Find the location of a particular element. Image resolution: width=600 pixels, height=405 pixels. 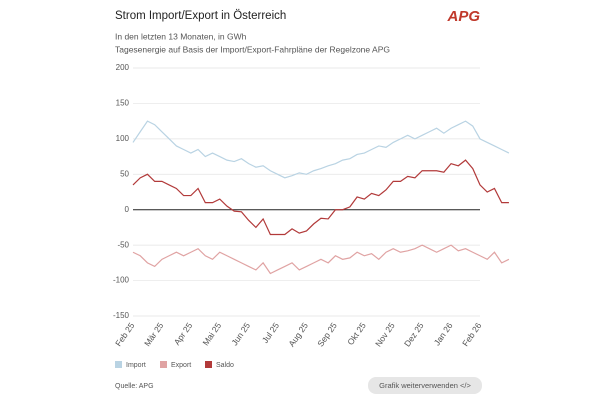

x-tick-label: Jan 26 is located at coordinates (443, 333).